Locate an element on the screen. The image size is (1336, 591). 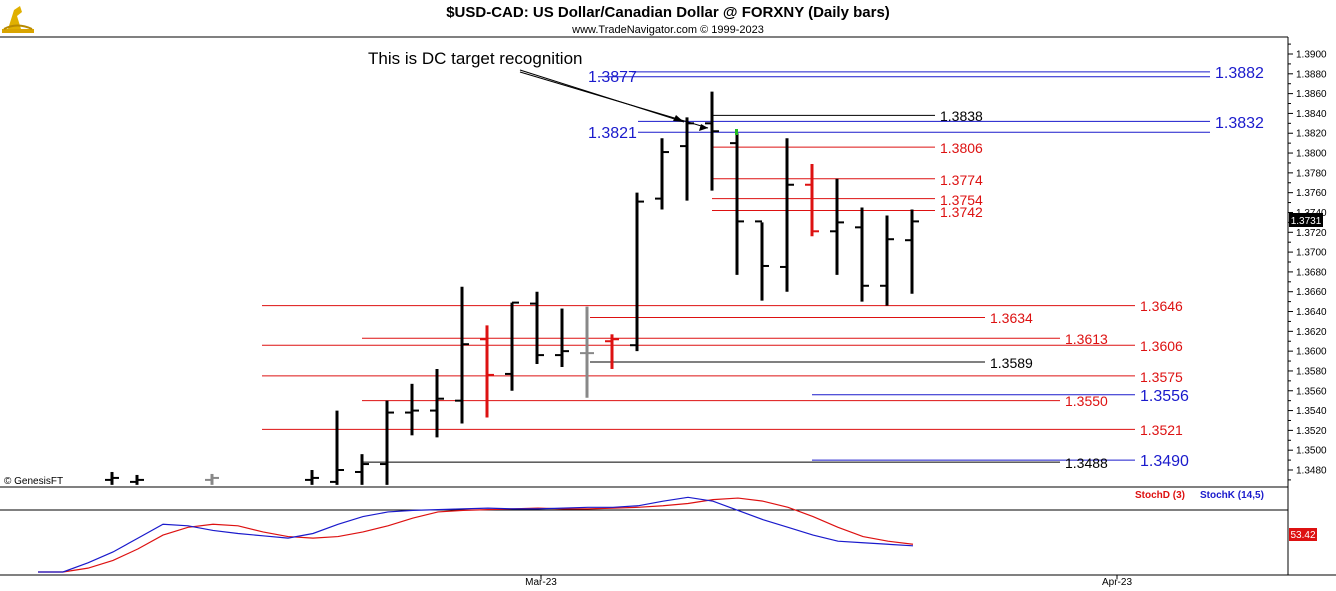
y-tick-label: 1.3840 is located at coordinates (1311, 114).